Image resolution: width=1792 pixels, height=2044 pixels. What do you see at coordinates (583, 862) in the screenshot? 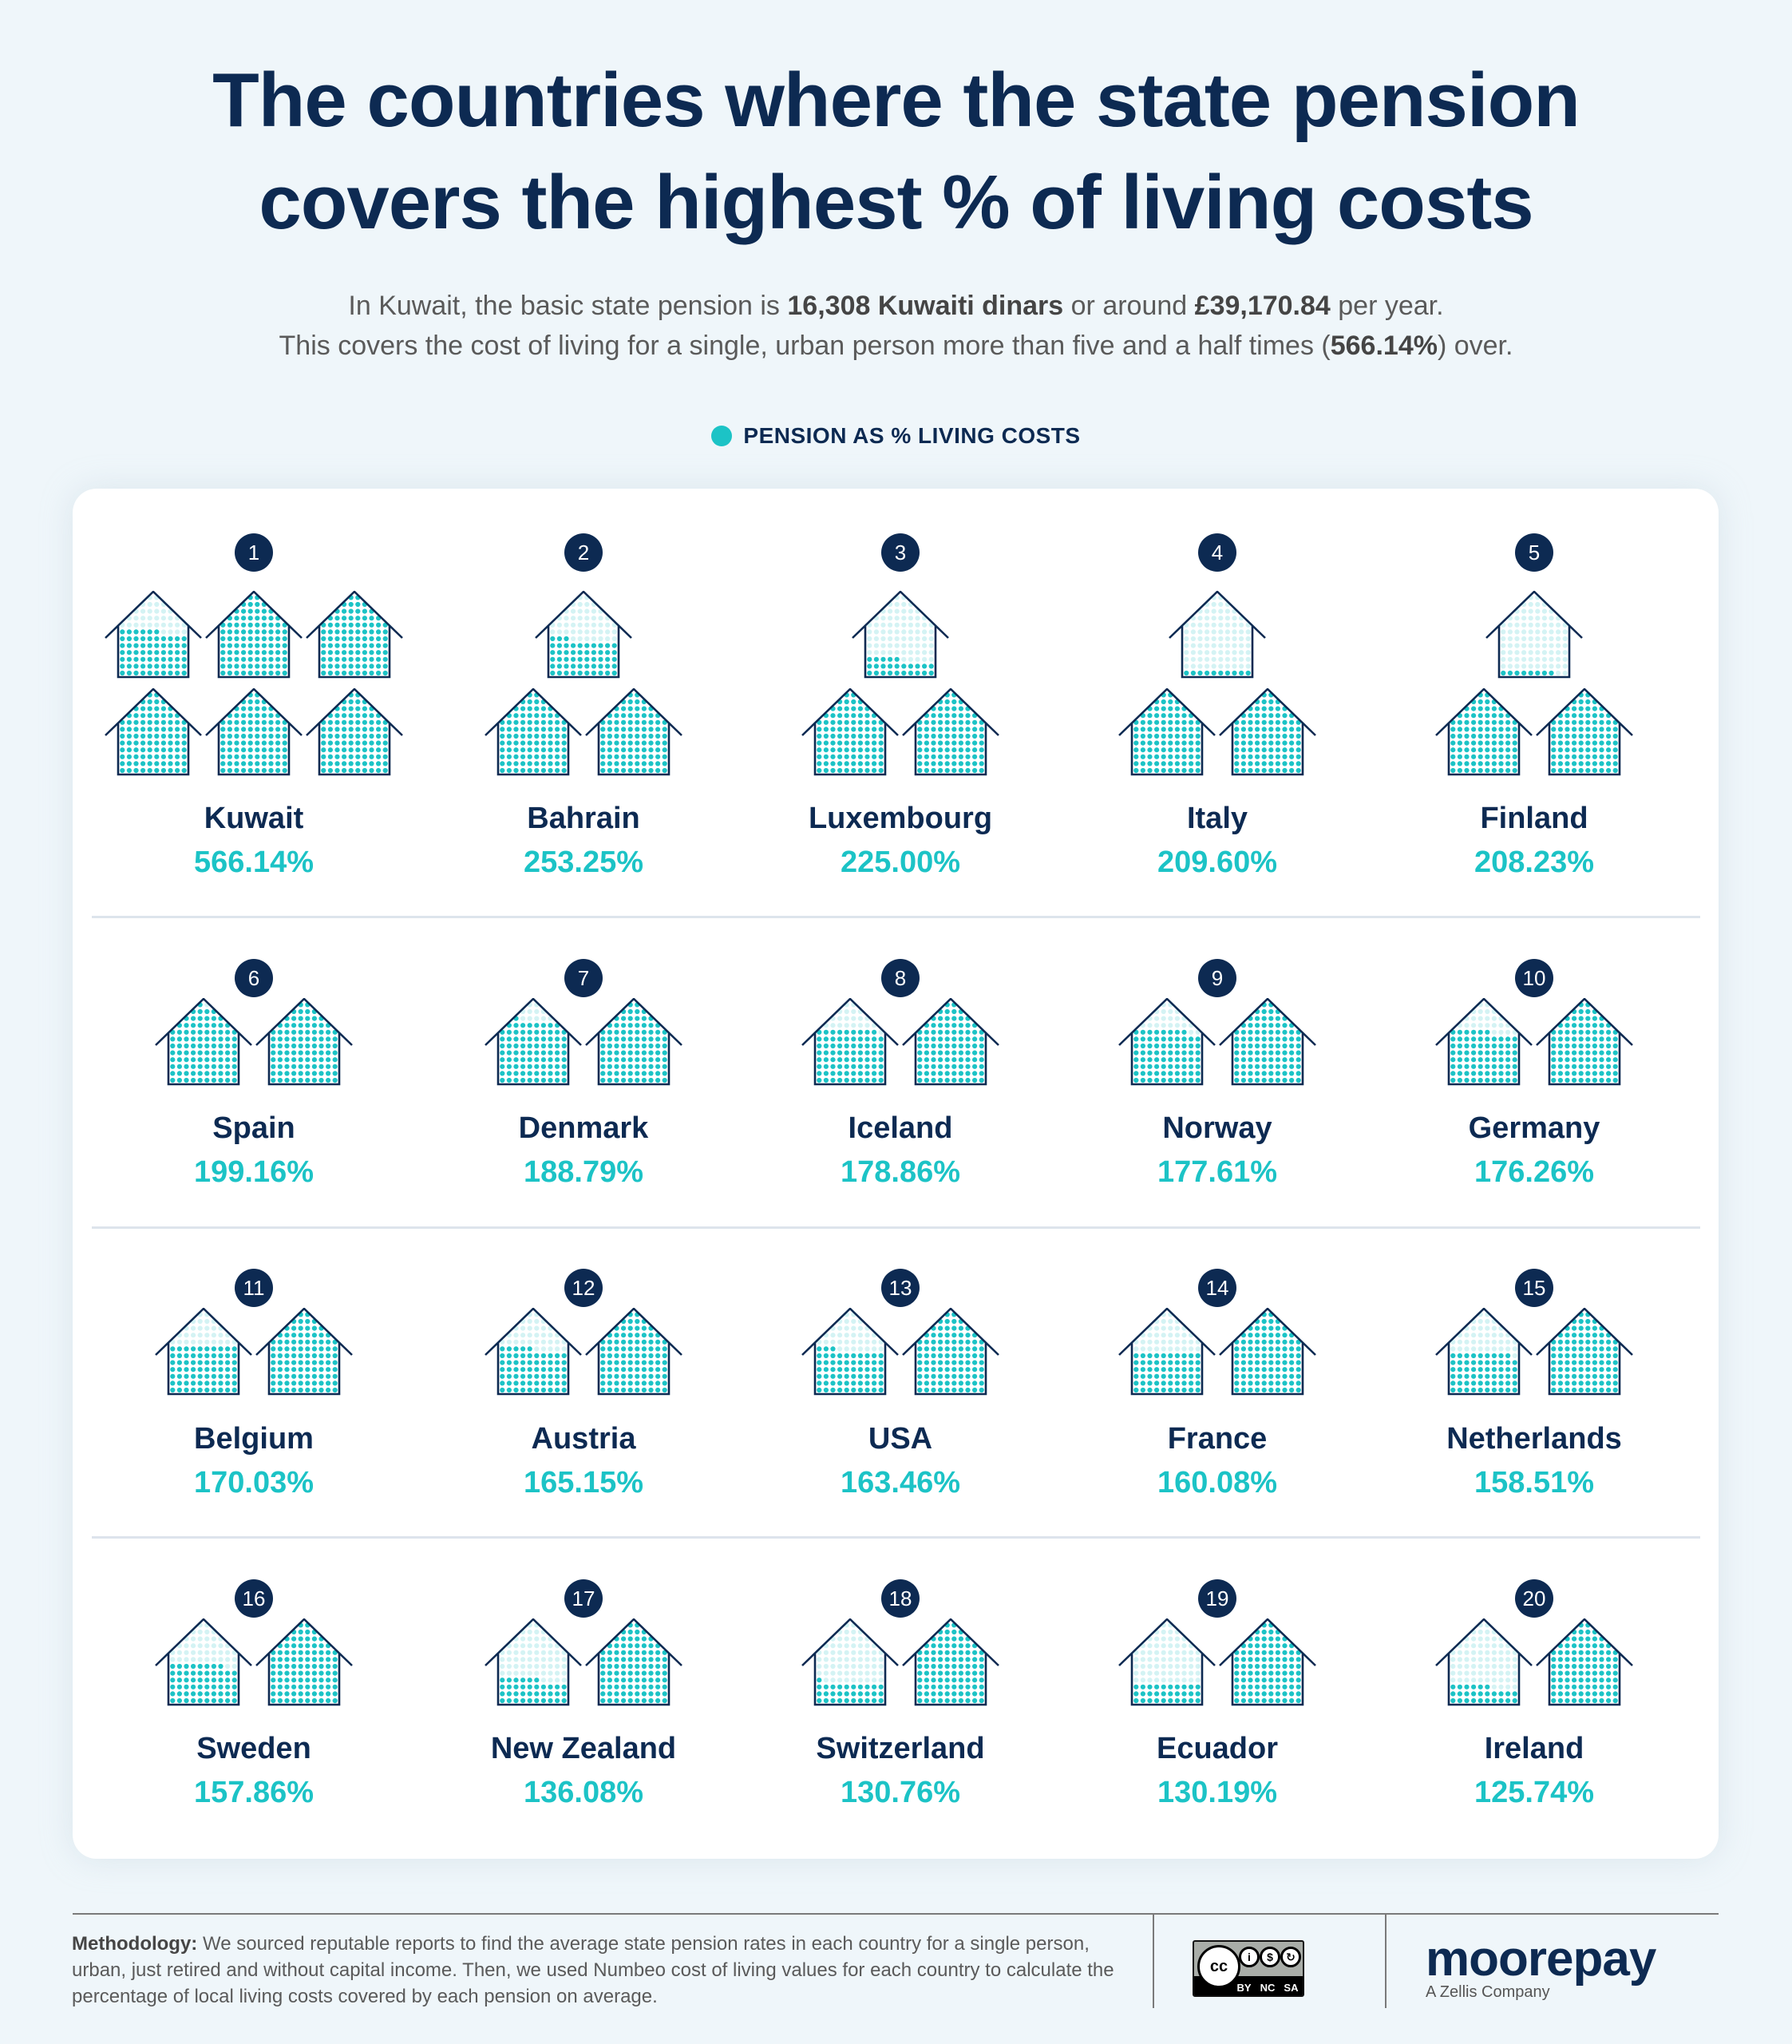
I see `country-percentage: 253.25%` at bounding box center [583, 862].